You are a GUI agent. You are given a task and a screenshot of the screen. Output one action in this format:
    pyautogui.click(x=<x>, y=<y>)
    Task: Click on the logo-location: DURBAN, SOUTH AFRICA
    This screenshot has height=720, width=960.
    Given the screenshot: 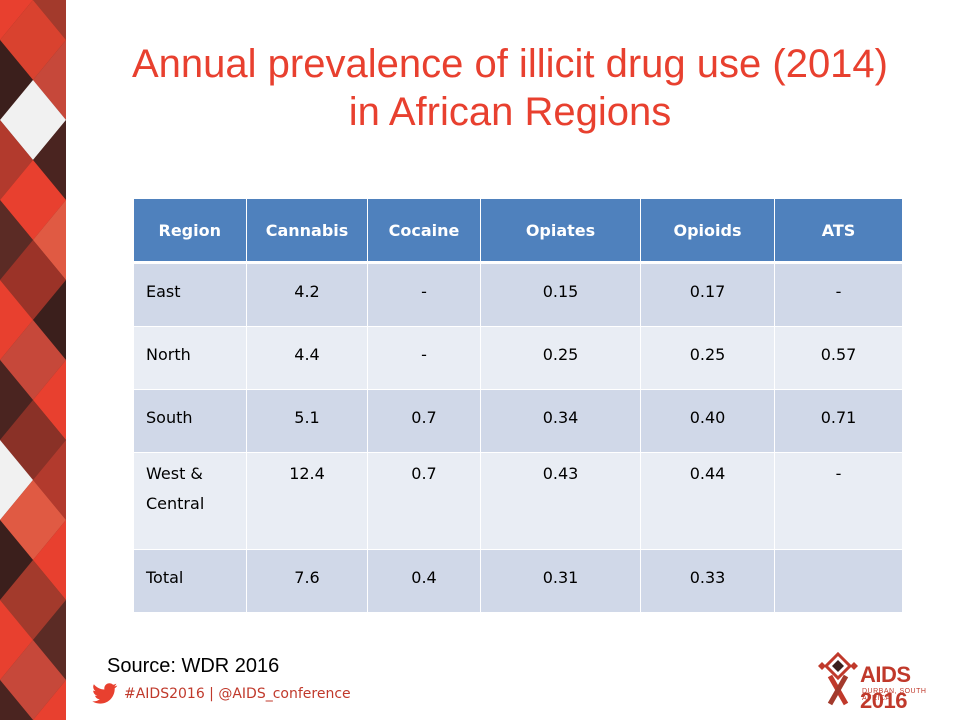 What is the action you would take?
    pyautogui.click(x=894, y=695)
    